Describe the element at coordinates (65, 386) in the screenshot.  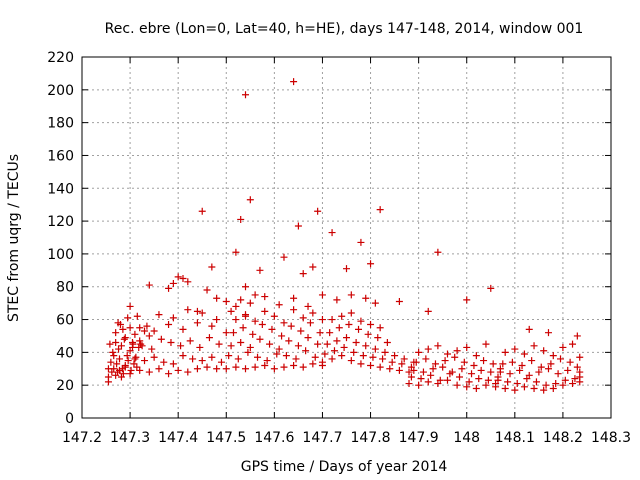
I see `y-tick-label: 20` at that location.